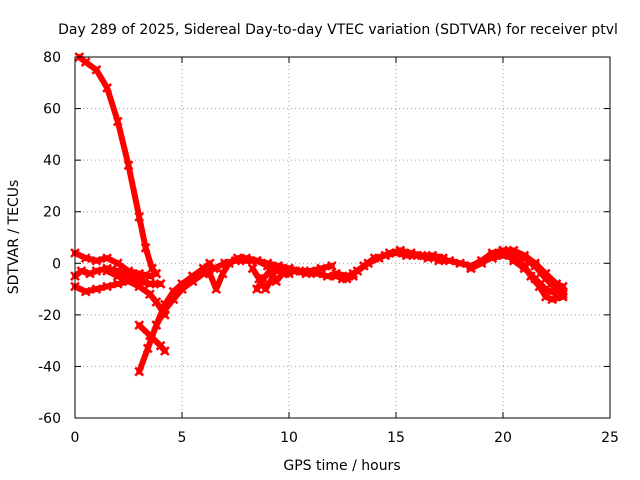 This screenshot has height=480, width=640. Describe the element at coordinates (52, 110) in the screenshot. I see `y-tick-label: 60` at that location.